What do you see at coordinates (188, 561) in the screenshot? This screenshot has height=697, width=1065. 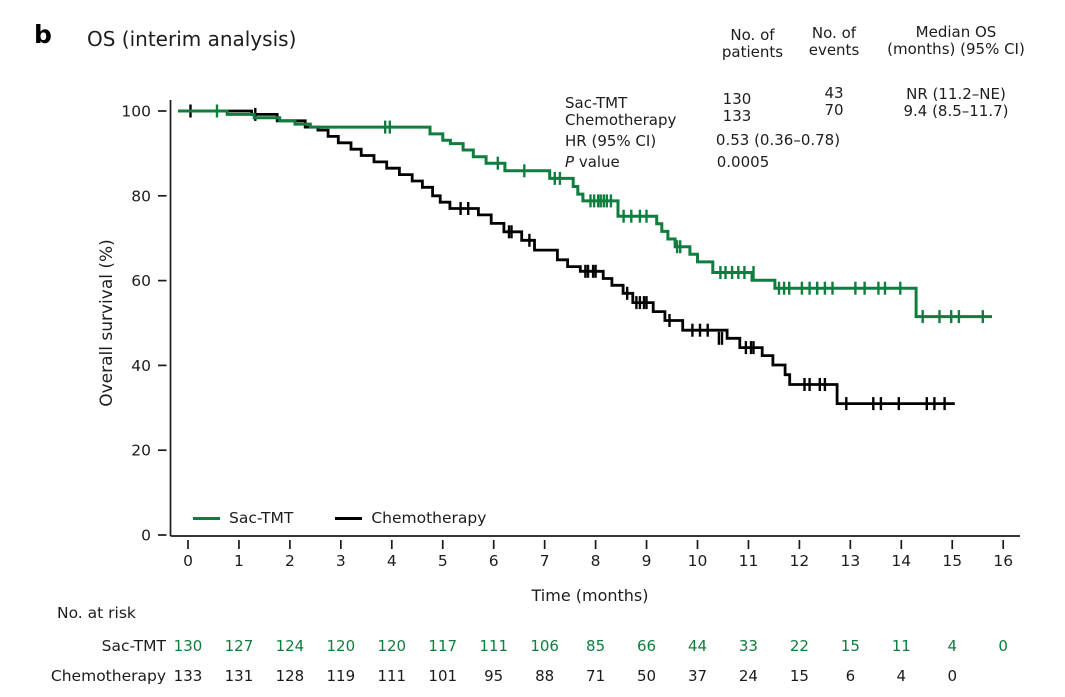 I see `x-tick-label: 0` at bounding box center [188, 561].